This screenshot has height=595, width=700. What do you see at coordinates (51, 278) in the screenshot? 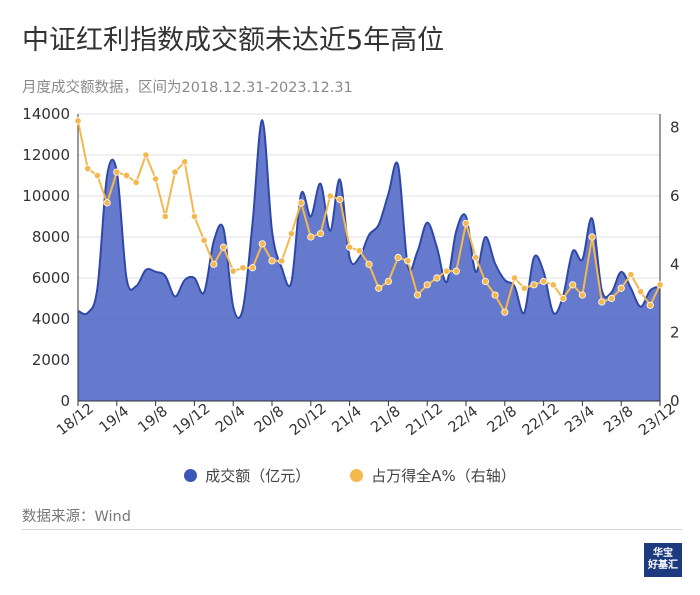
I see `y-left-tick-label: 6000` at bounding box center [51, 278].